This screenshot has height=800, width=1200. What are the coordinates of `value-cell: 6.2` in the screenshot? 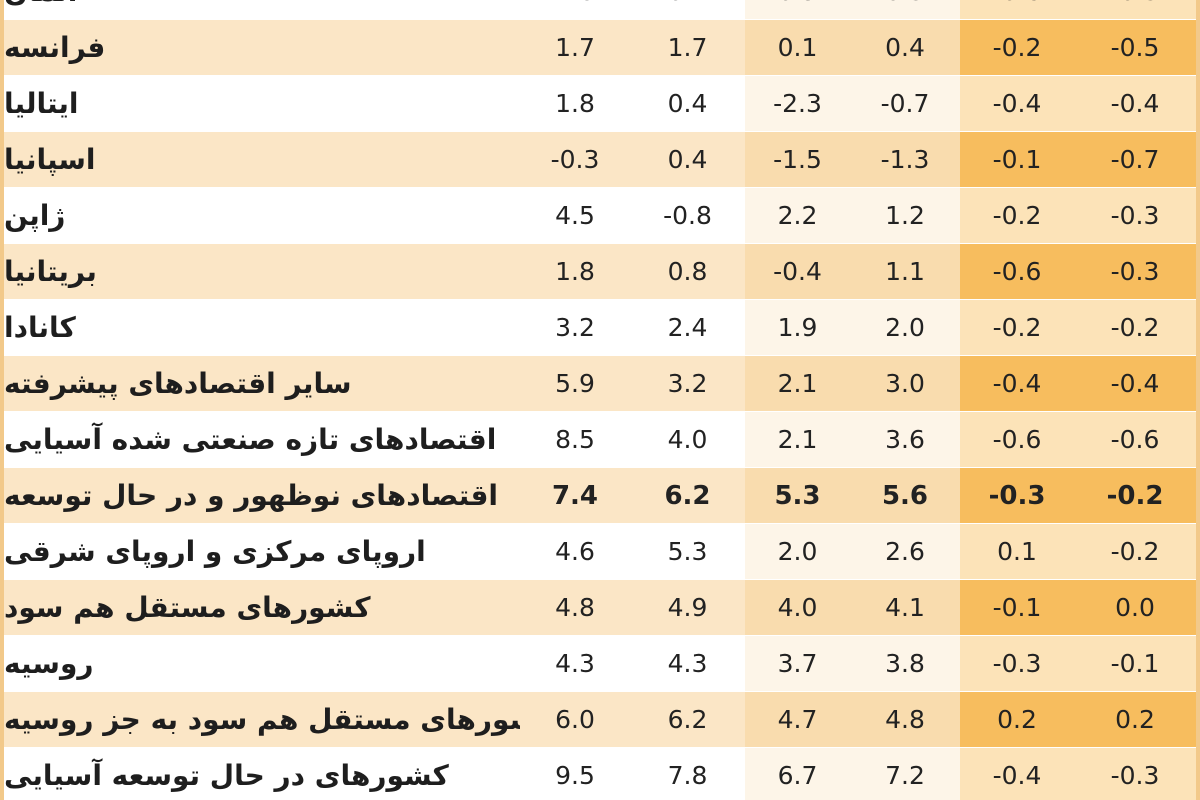 It's located at (687, 495).